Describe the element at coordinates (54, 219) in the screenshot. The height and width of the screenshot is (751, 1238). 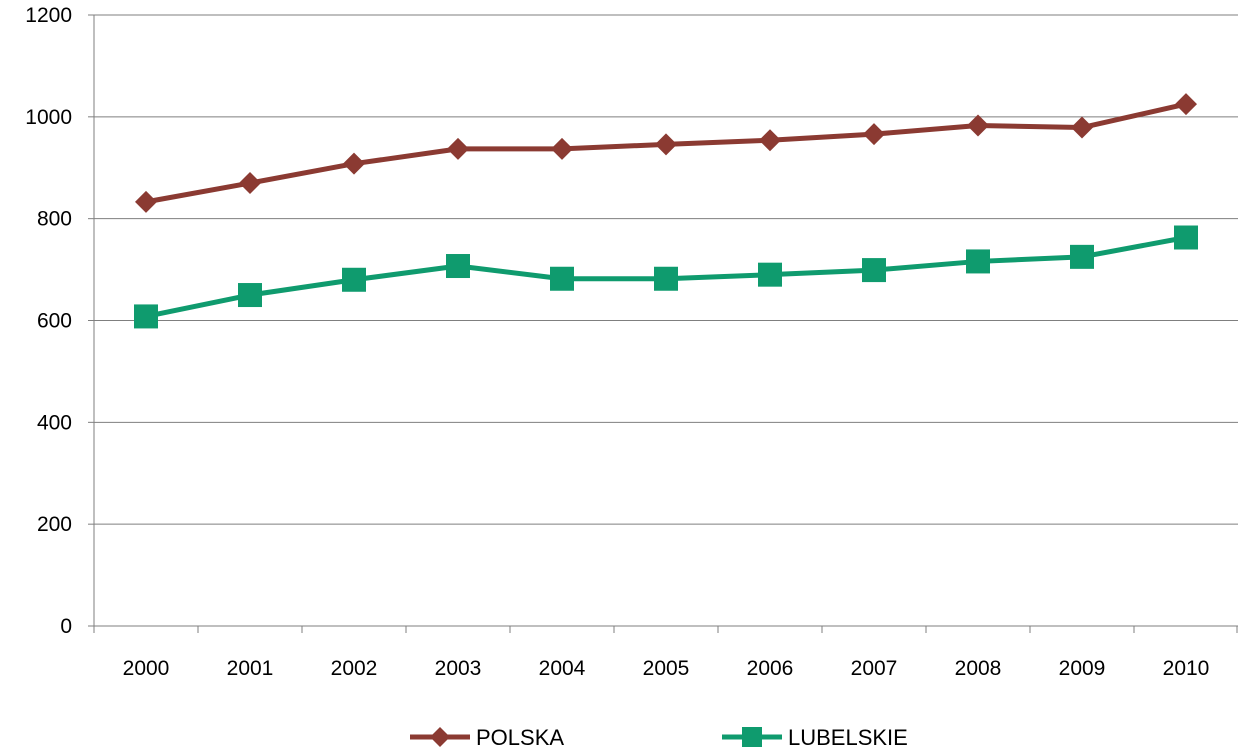
I see `y-tick-label: 800` at that location.